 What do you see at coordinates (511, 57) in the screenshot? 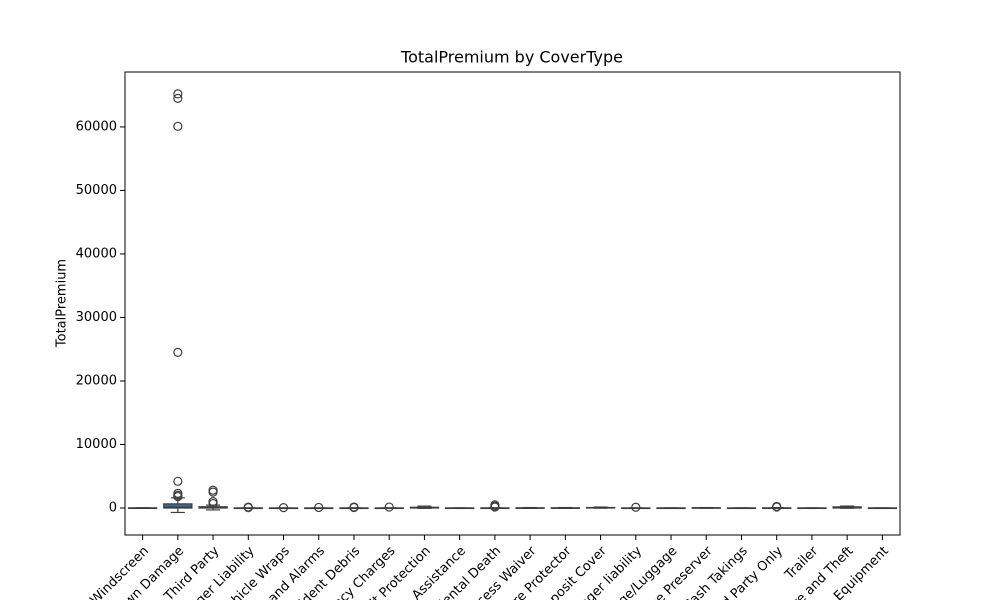
I see `chart-title: TotalPremium by CoverType` at bounding box center [511, 57].